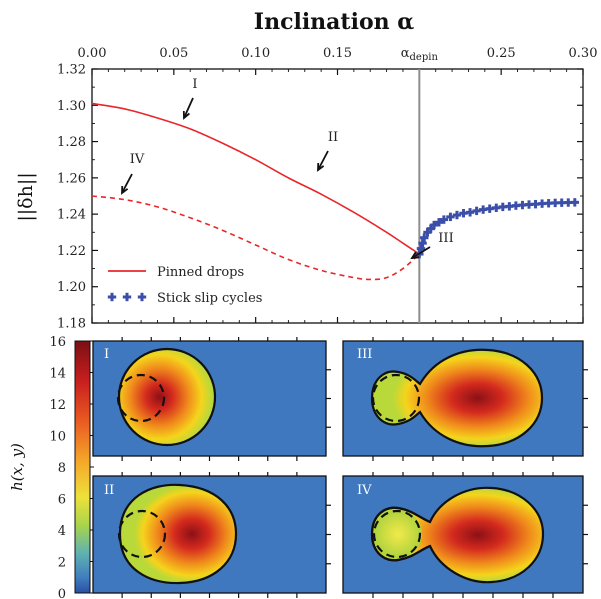  Describe the element at coordinates (57, 437) in the screenshot. I see `colorbar-tick-label: 10` at that location.